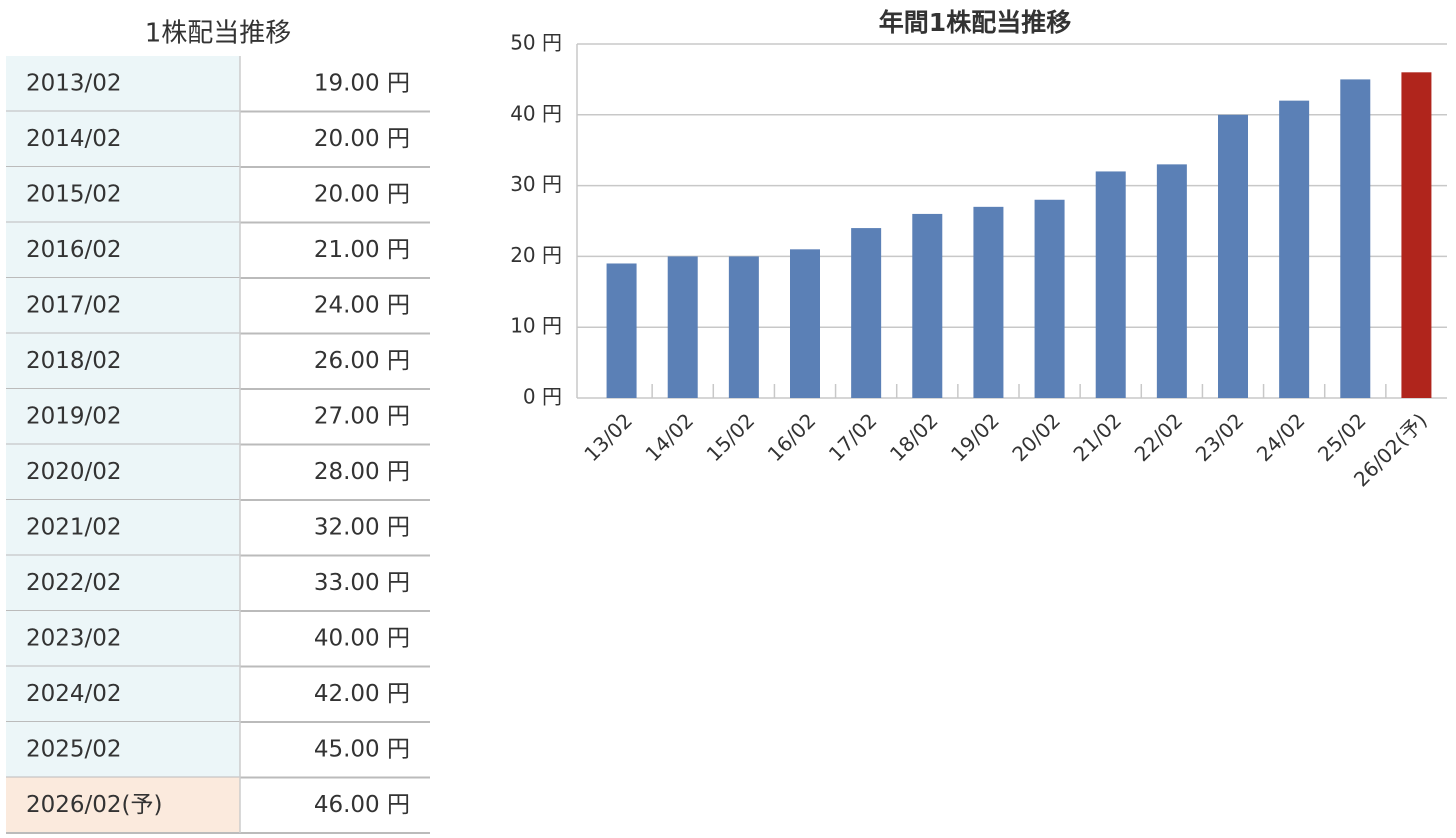  What do you see at coordinates (536, 184) in the screenshot?
I see `y-tick-label: 30 円` at bounding box center [536, 184].